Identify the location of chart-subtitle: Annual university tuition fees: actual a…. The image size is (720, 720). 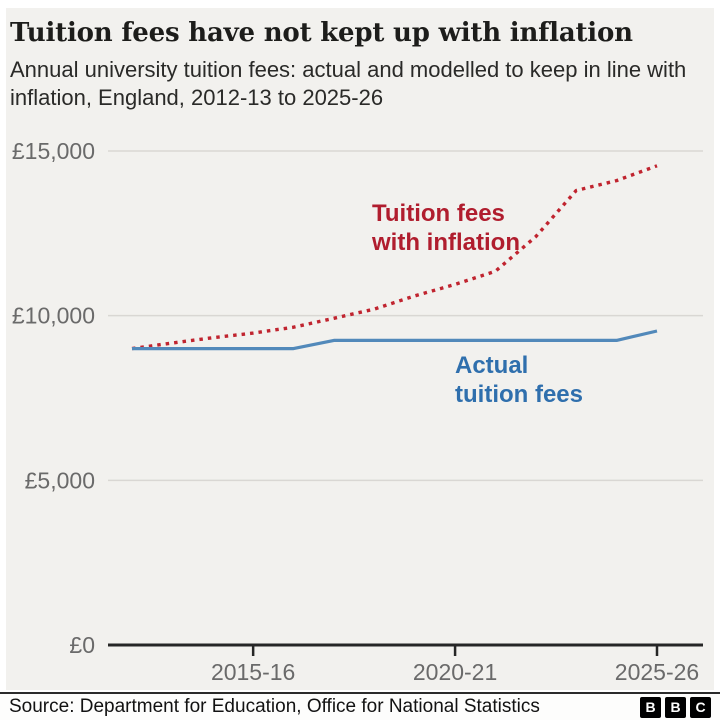
(348, 83).